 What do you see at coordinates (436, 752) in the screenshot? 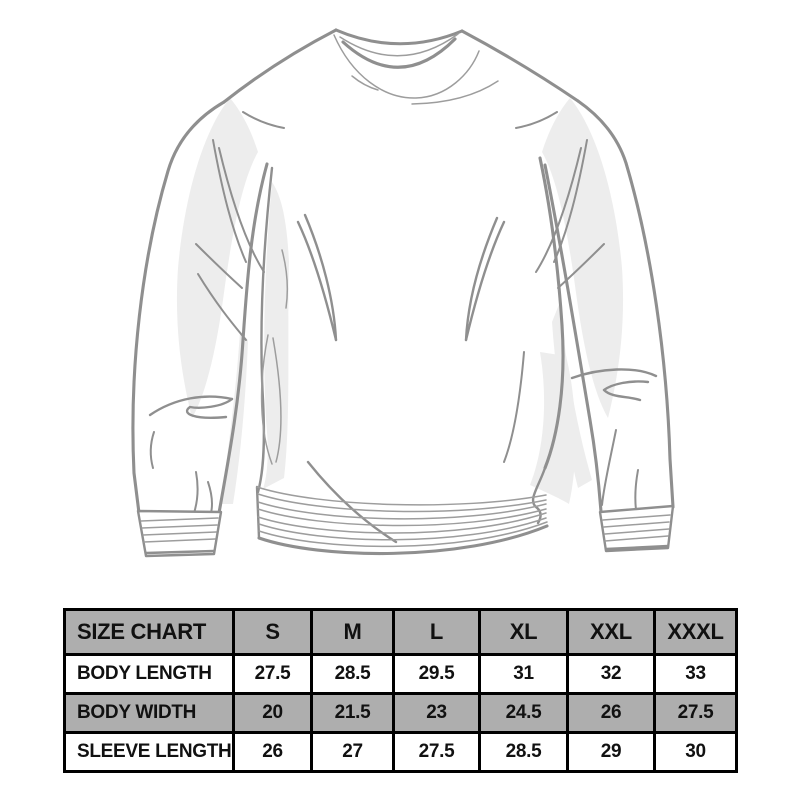
I see `cell-sleeve-length-l: 27.5` at bounding box center [436, 752].